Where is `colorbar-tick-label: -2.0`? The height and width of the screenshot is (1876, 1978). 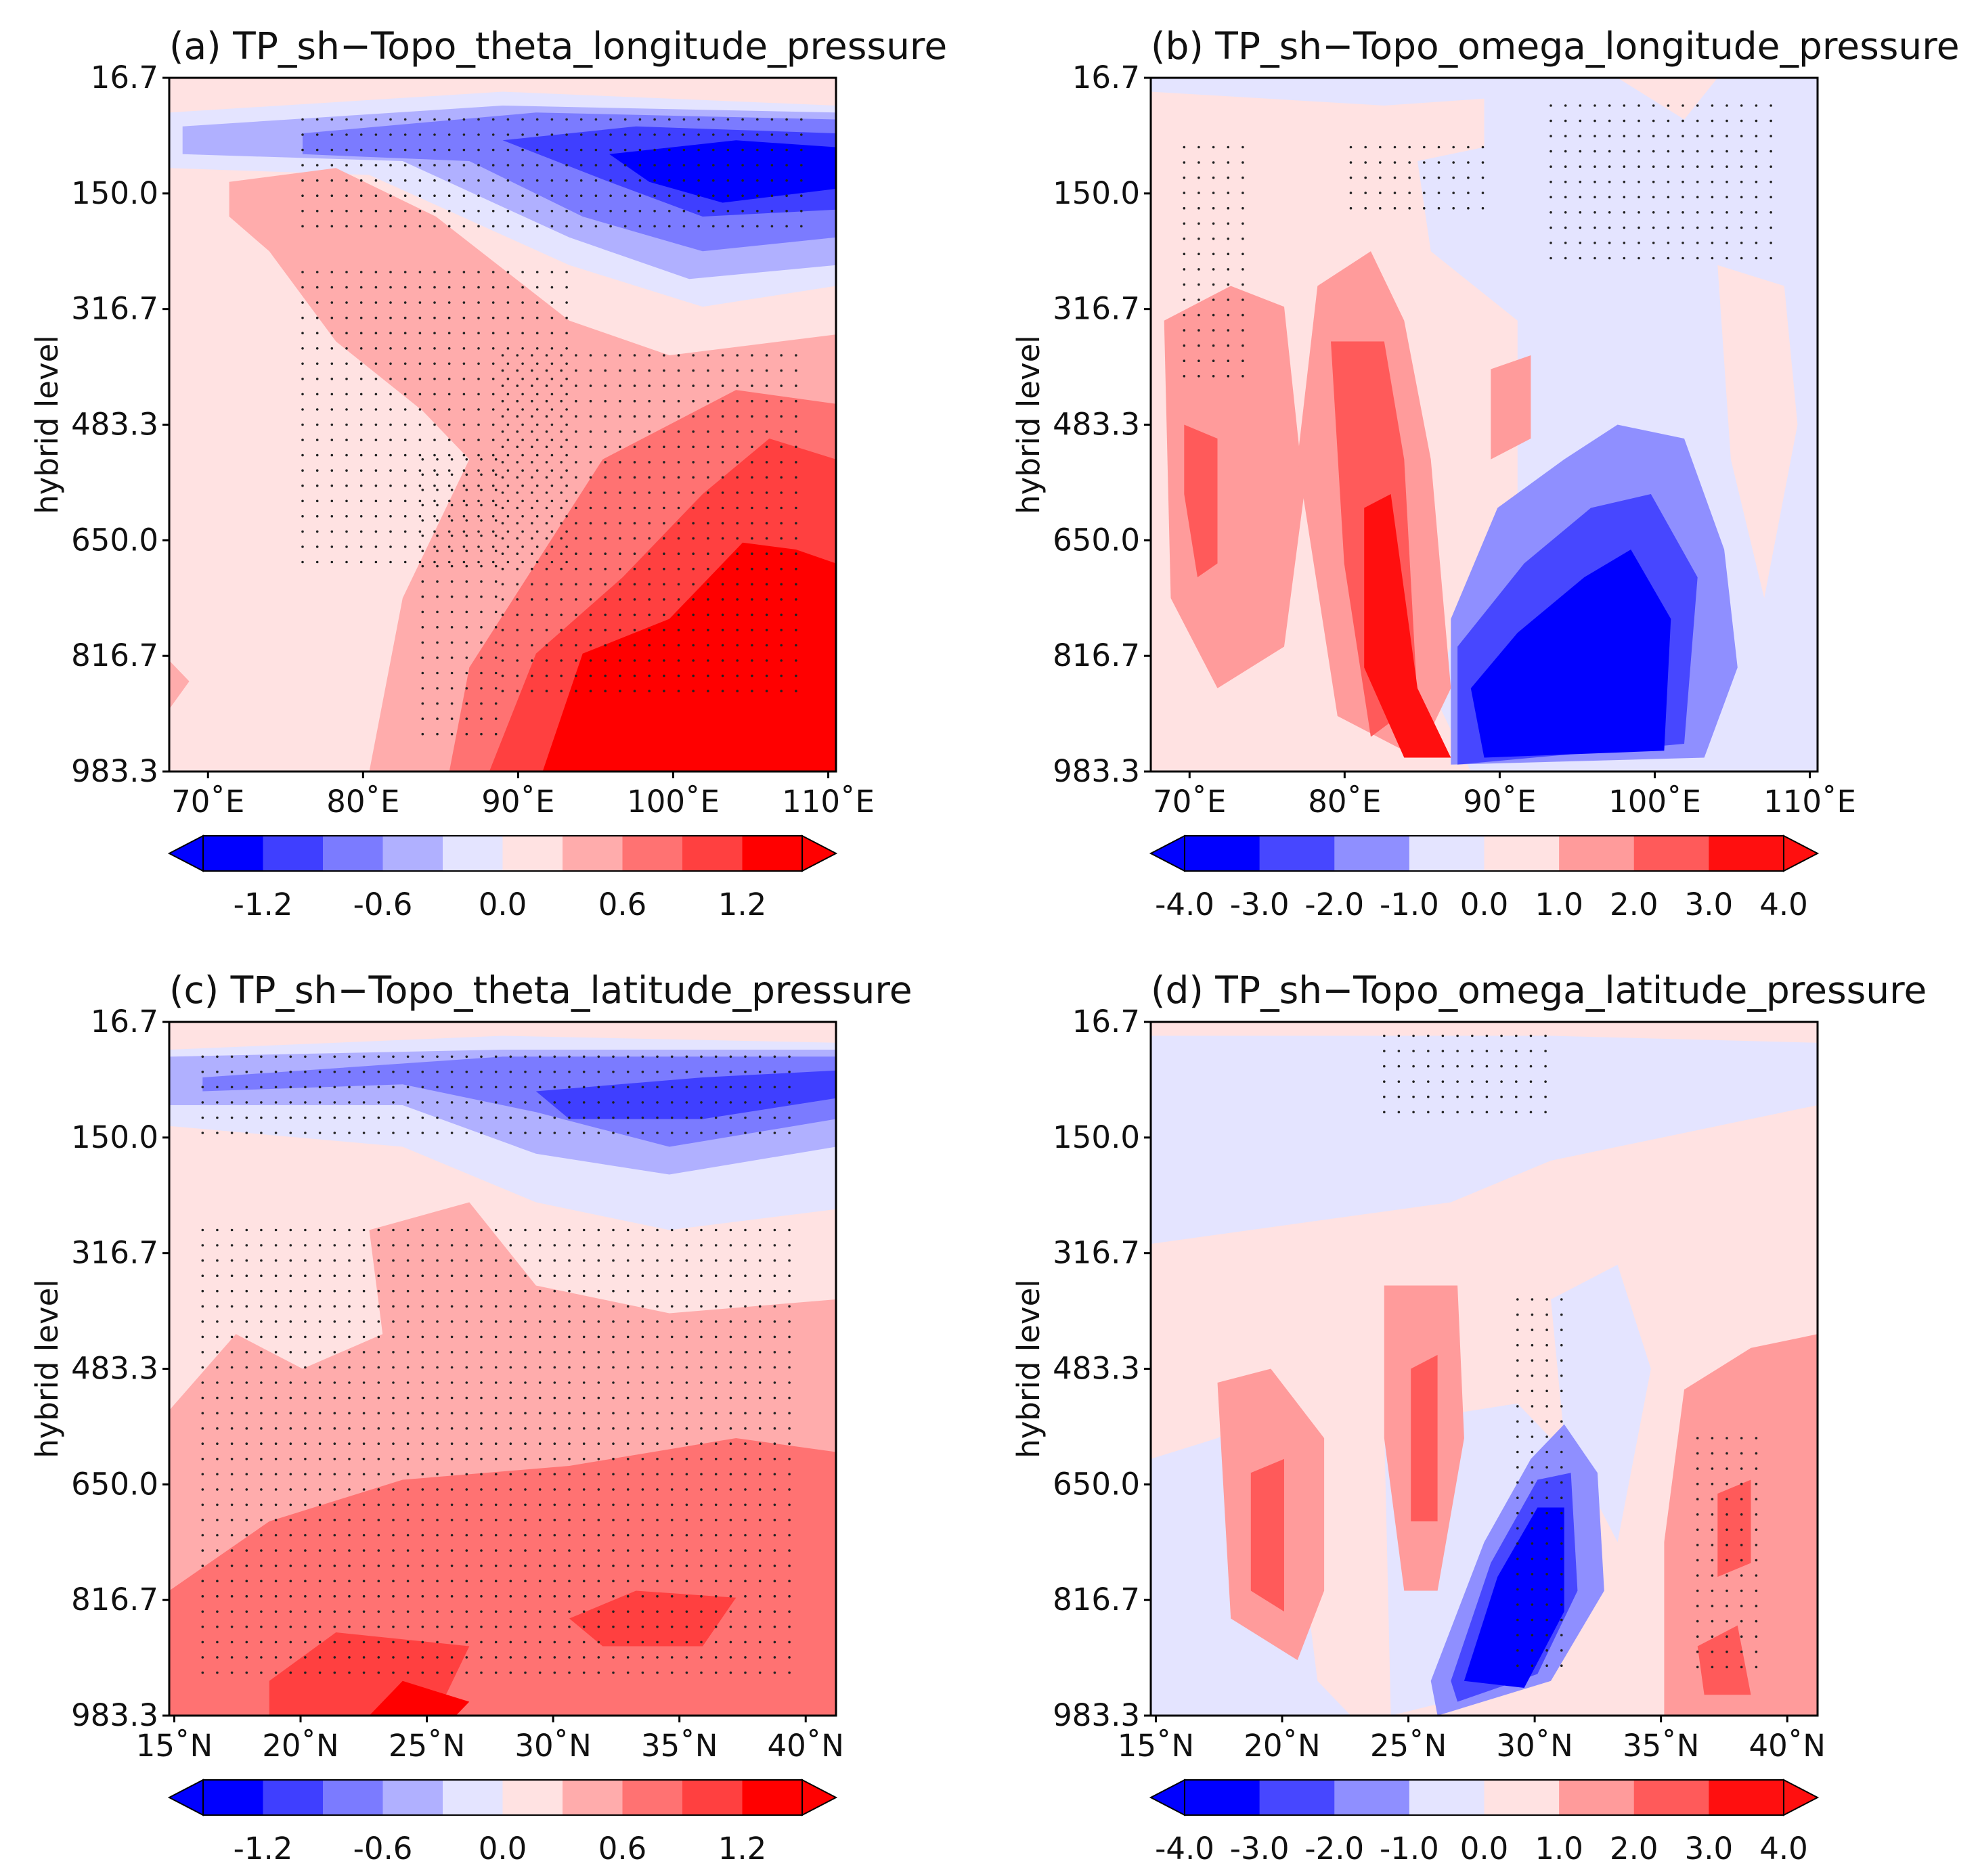 colorbar-tick-label: -2.0 is located at coordinates (1334, 1849).